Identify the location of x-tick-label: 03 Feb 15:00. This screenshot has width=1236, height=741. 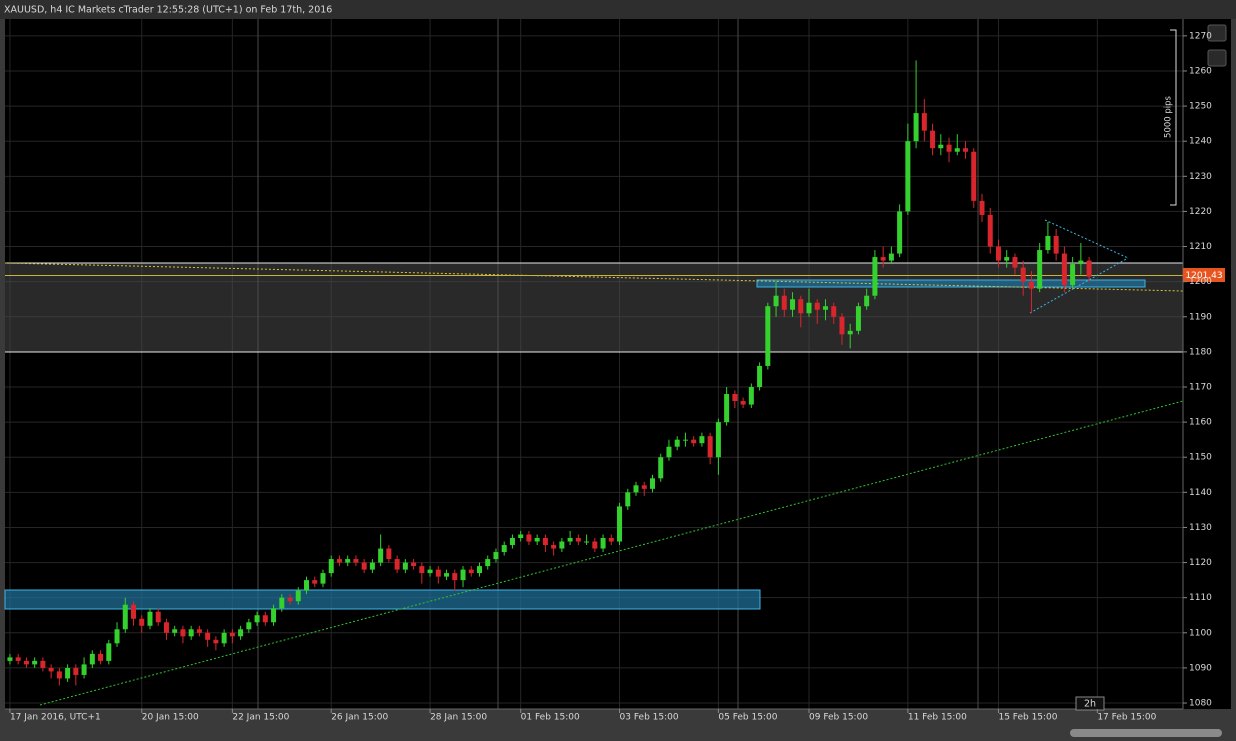
(649, 718).